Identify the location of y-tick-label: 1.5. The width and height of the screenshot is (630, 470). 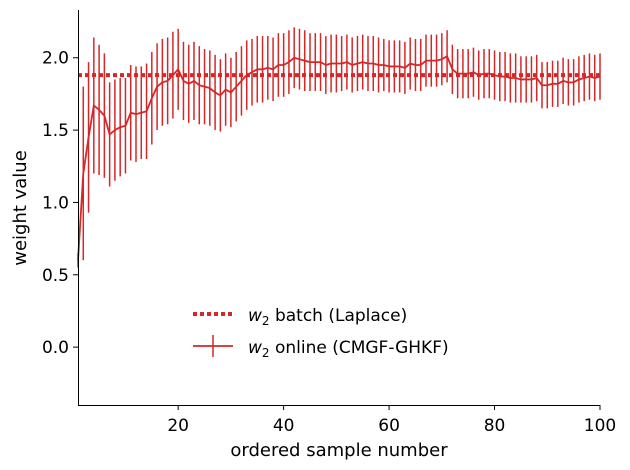
(55, 131).